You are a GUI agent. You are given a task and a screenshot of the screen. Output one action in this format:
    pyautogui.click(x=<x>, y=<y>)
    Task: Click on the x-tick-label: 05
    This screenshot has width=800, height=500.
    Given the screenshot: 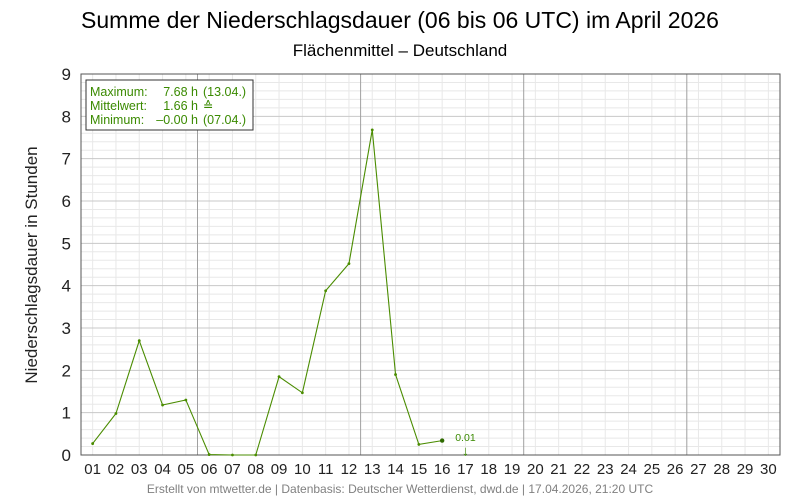 What is the action you would take?
    pyautogui.click(x=186, y=469)
    